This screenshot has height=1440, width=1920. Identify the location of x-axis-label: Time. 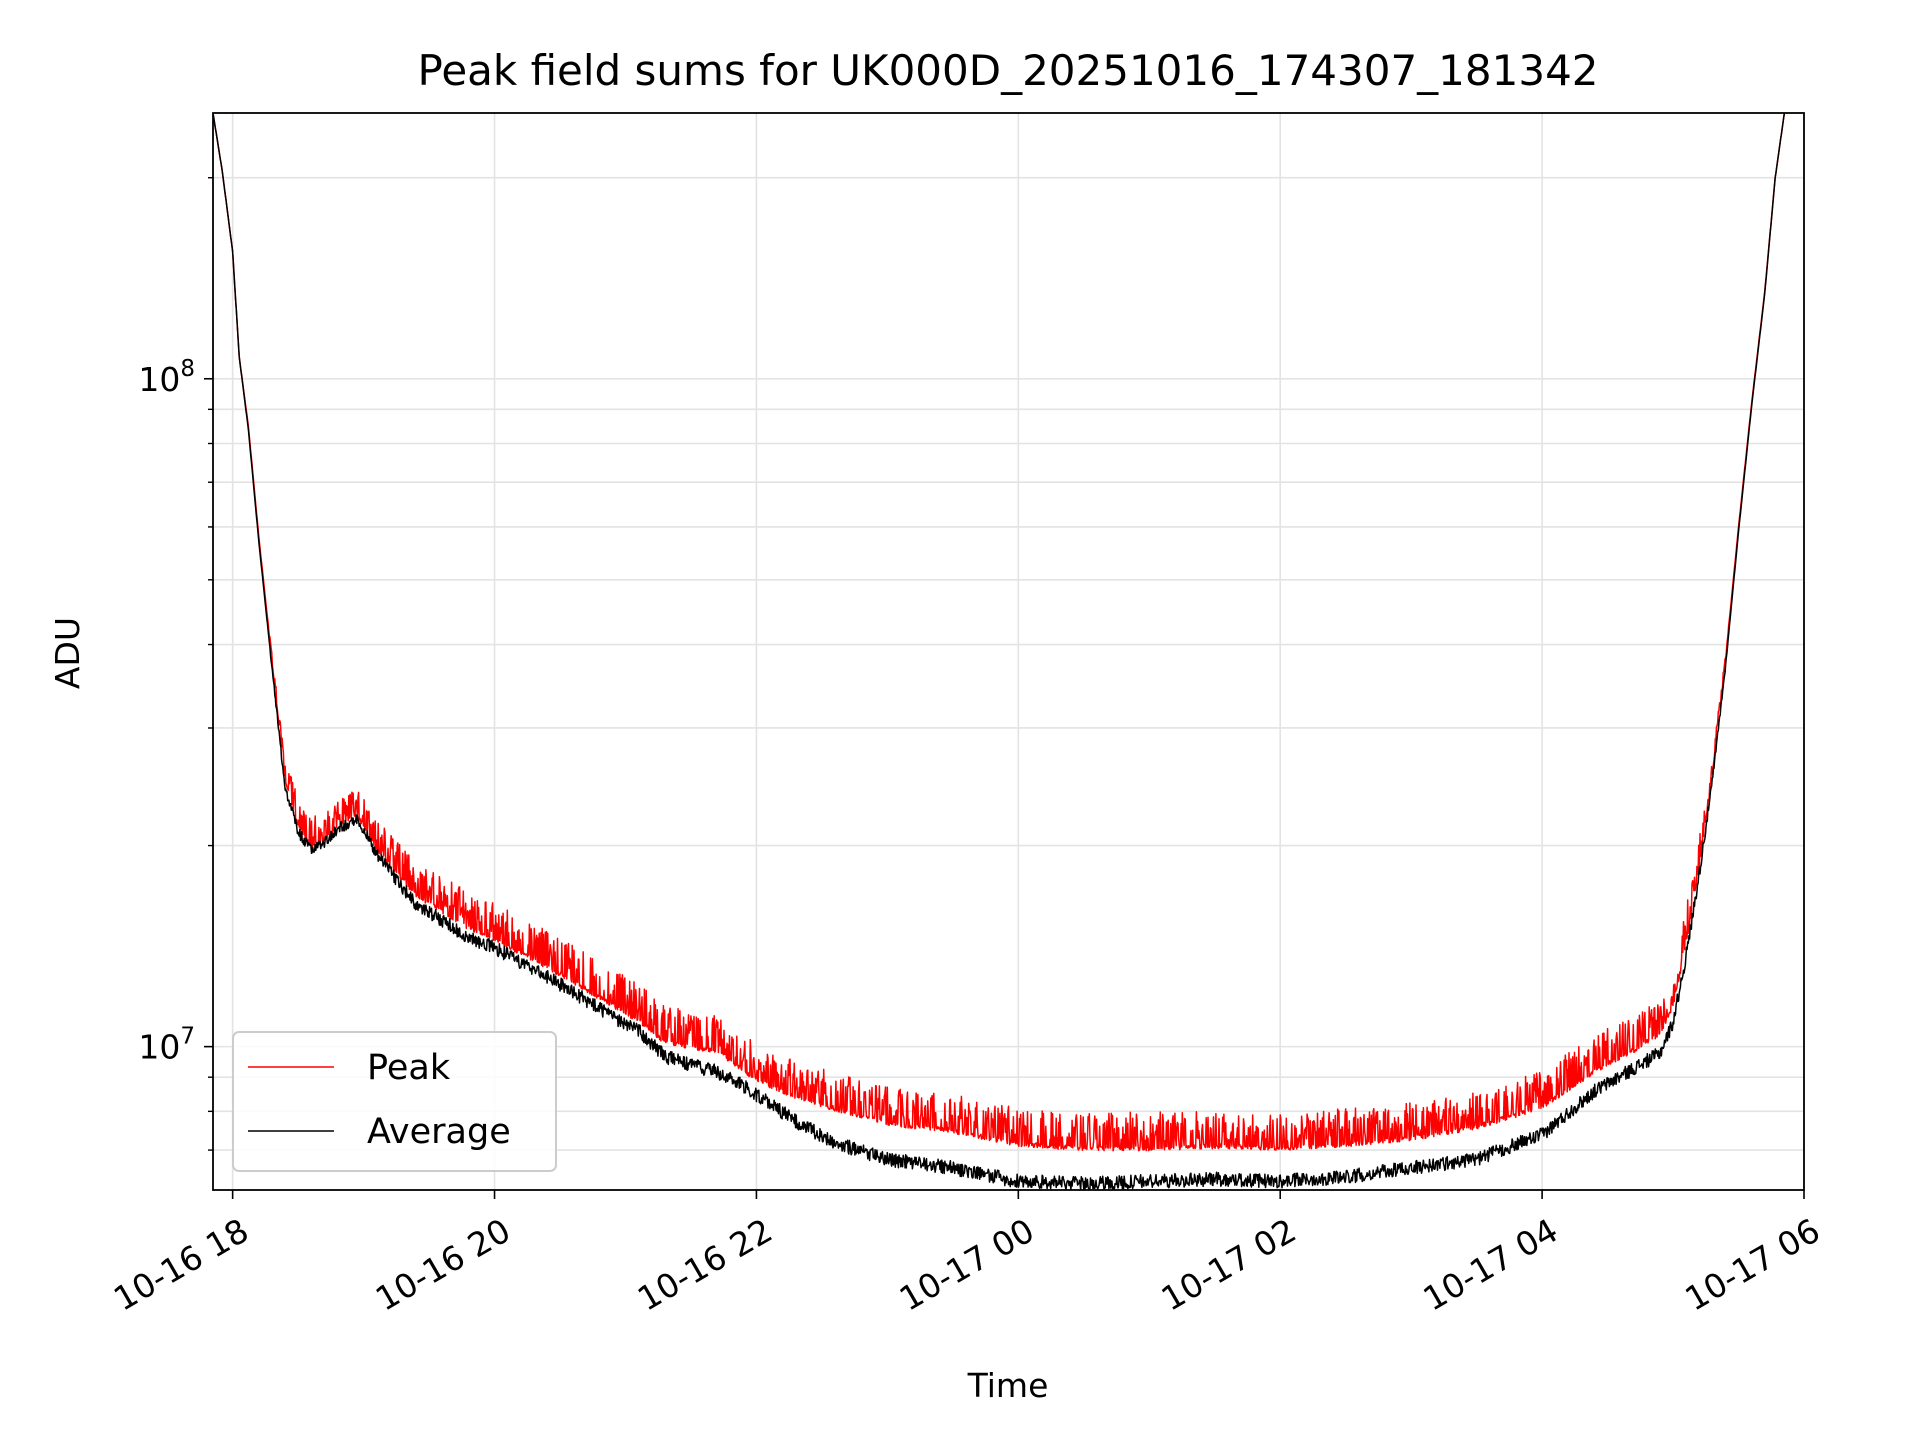
(1008, 1385).